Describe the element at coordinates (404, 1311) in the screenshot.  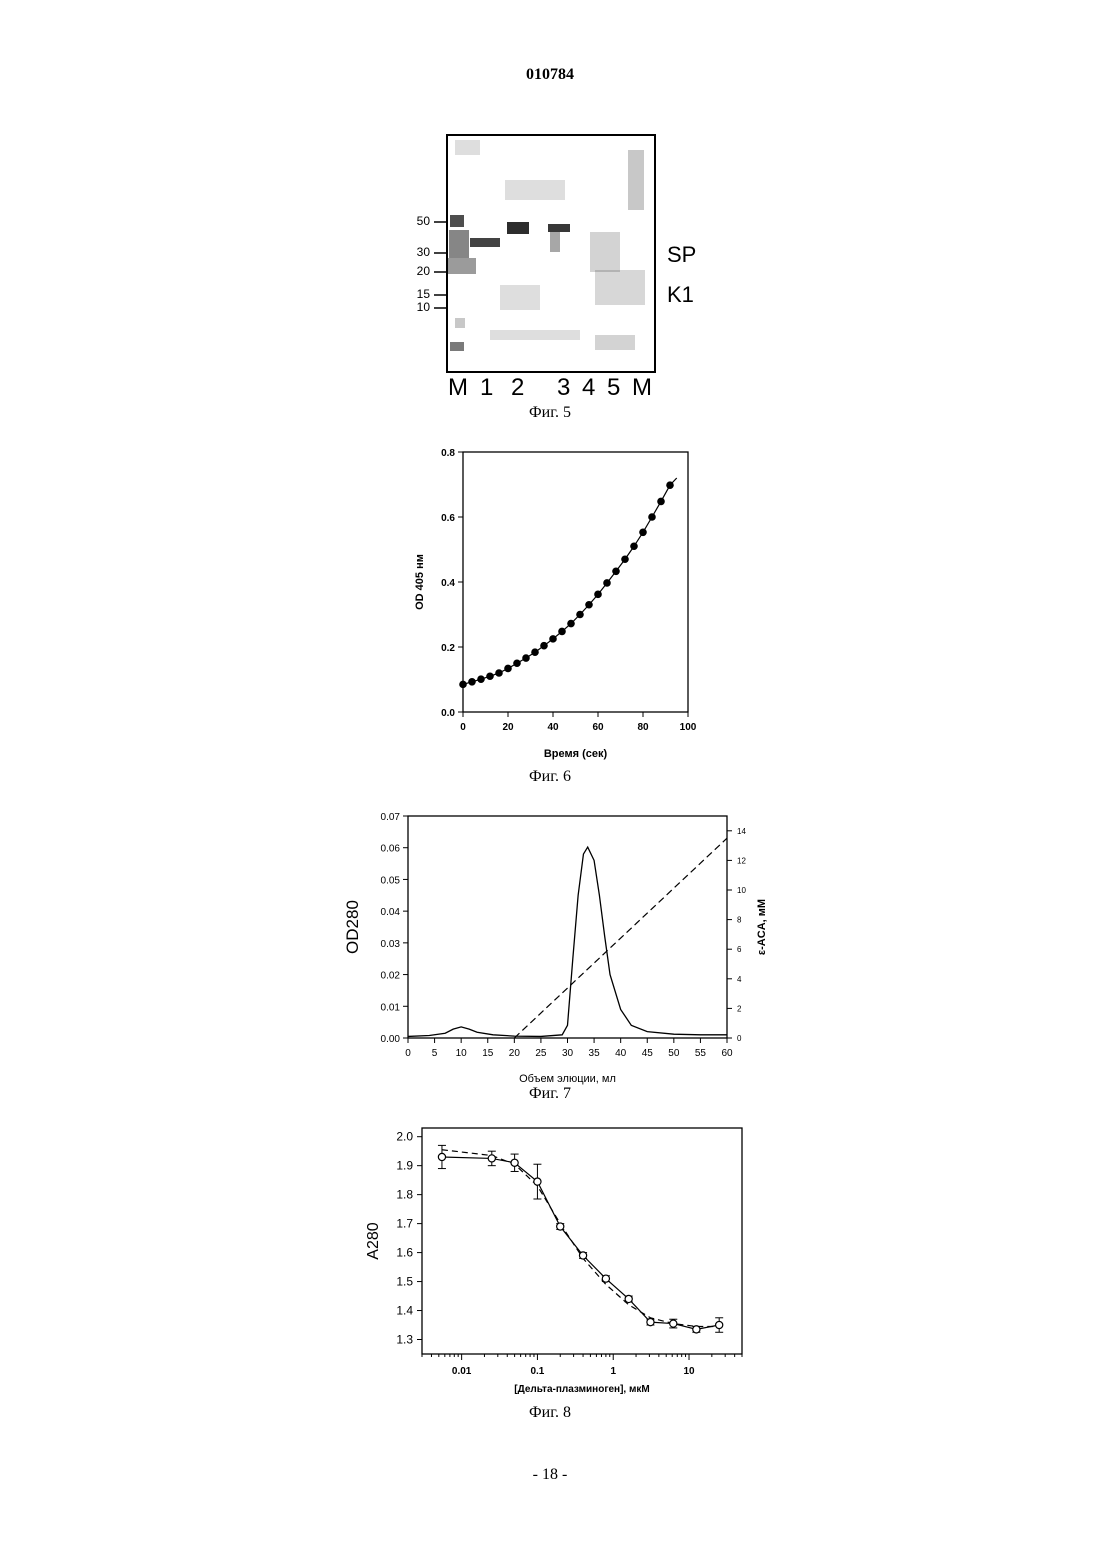
I see `fig8-ytick-label-1: 1.4` at that location.